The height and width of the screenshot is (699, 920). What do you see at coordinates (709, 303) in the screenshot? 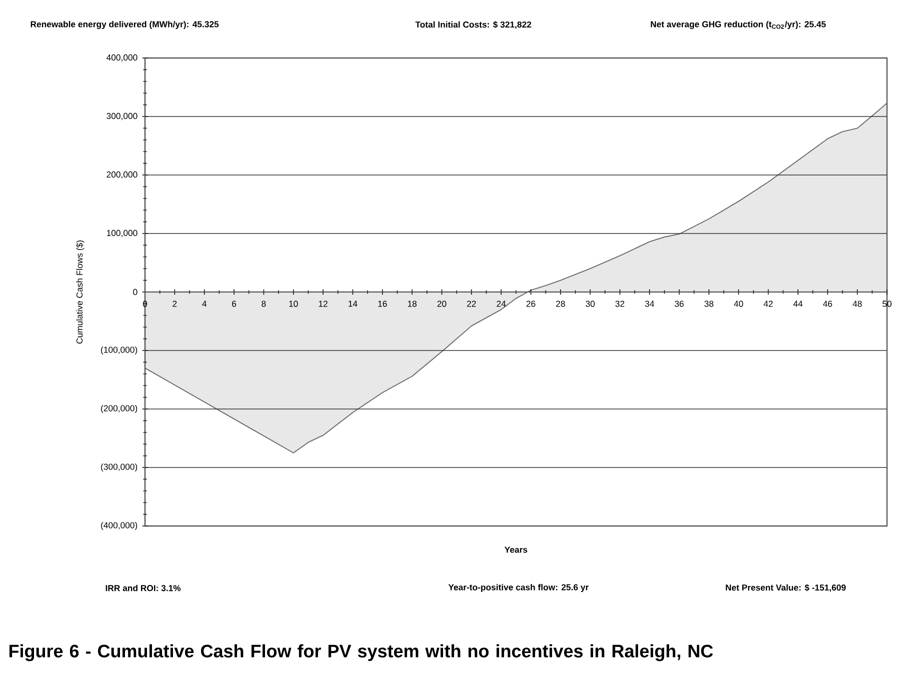
I see `x-tick-label: 38` at bounding box center [709, 303].